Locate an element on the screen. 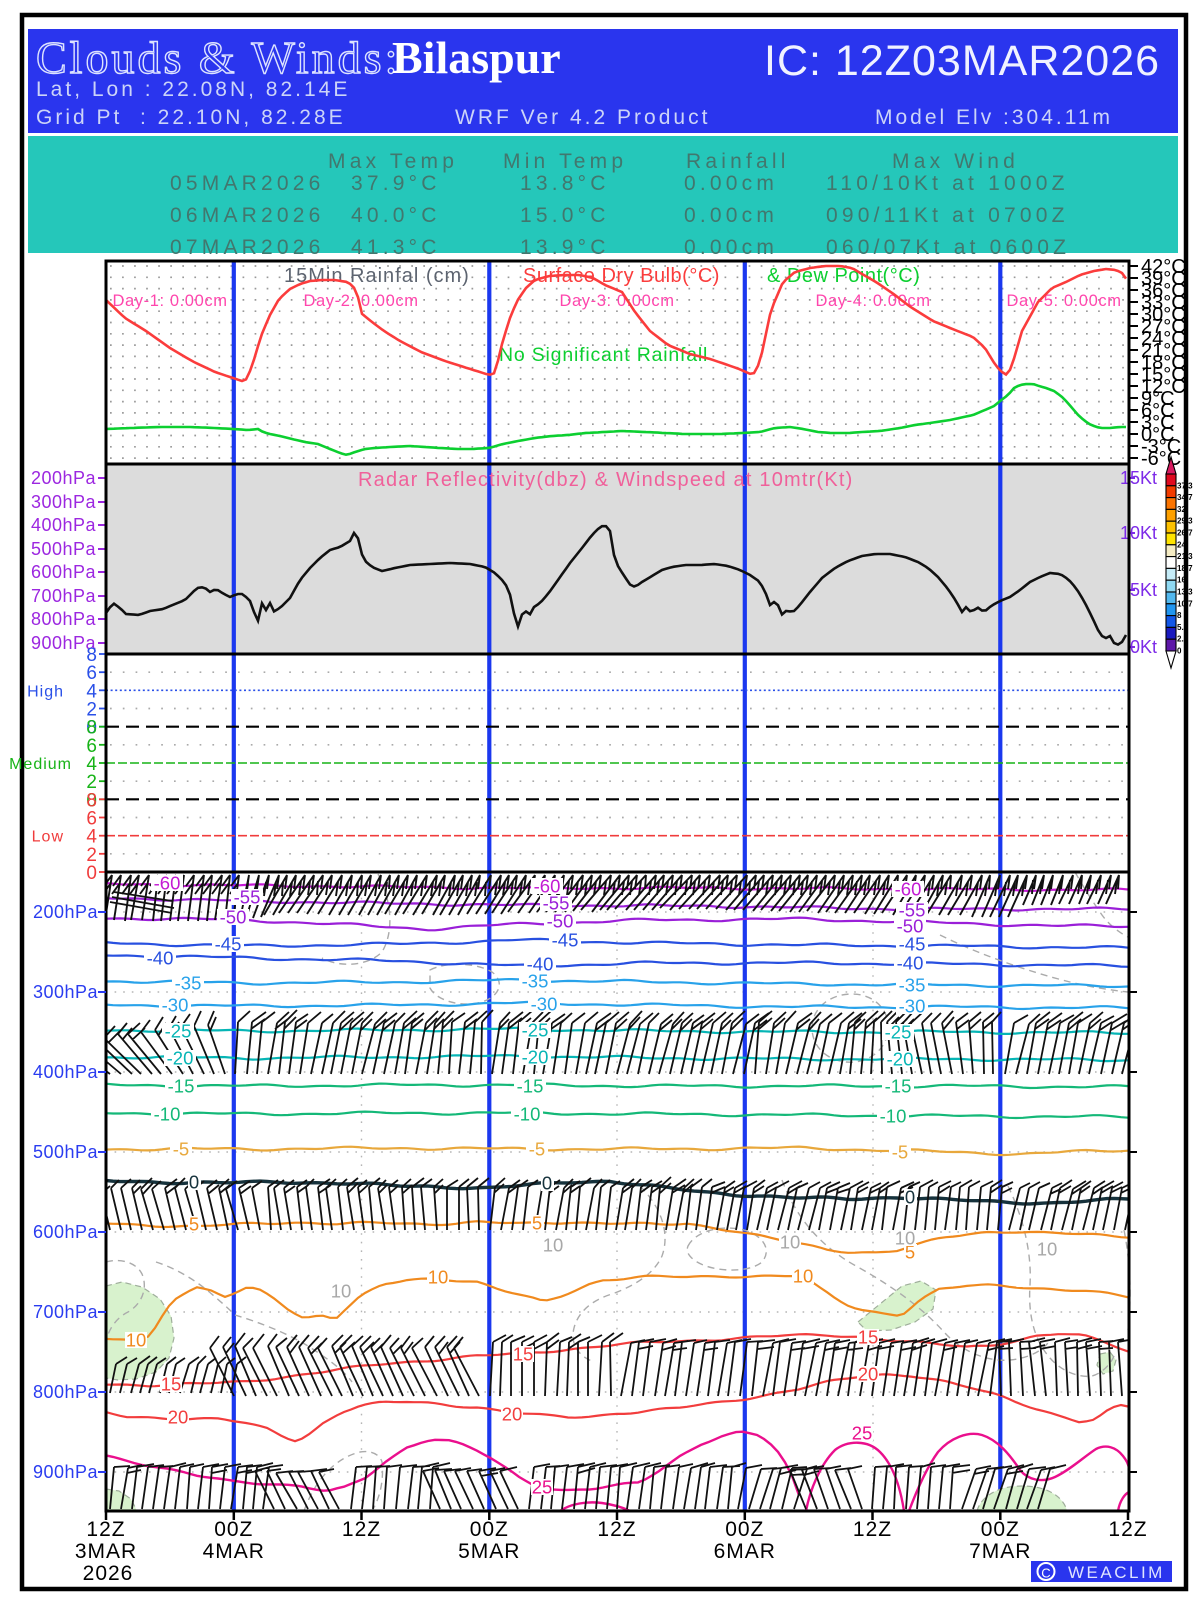 The image size is (1200, 1600). svg-text: 500hPa is located at coordinates (64, 549).